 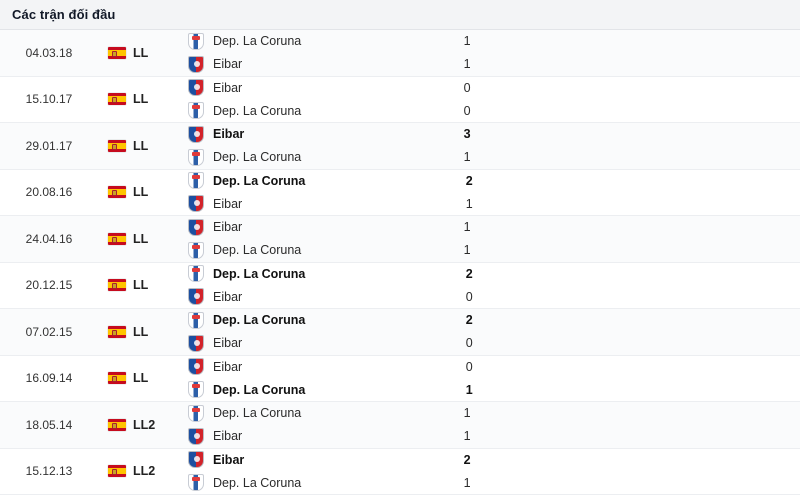 I want to click on table-row: 04.03.18 LL Dep. La Coruna Eibar 1 1, so click(x=400, y=53).